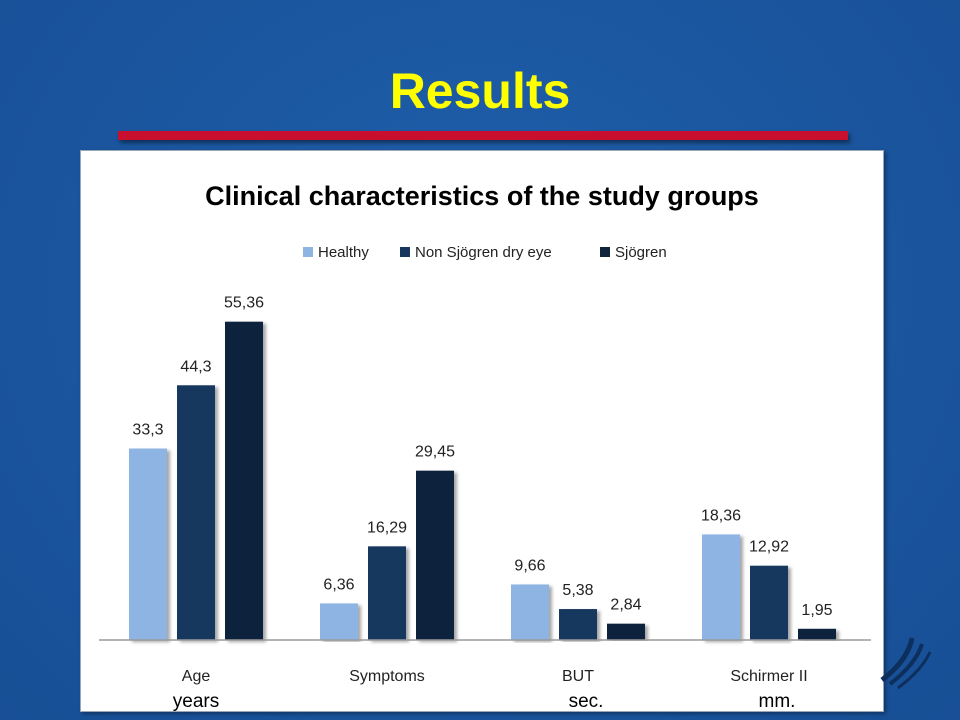  What do you see at coordinates (586, 701) in the screenshot?
I see `category-unit-2: sec.` at bounding box center [586, 701].